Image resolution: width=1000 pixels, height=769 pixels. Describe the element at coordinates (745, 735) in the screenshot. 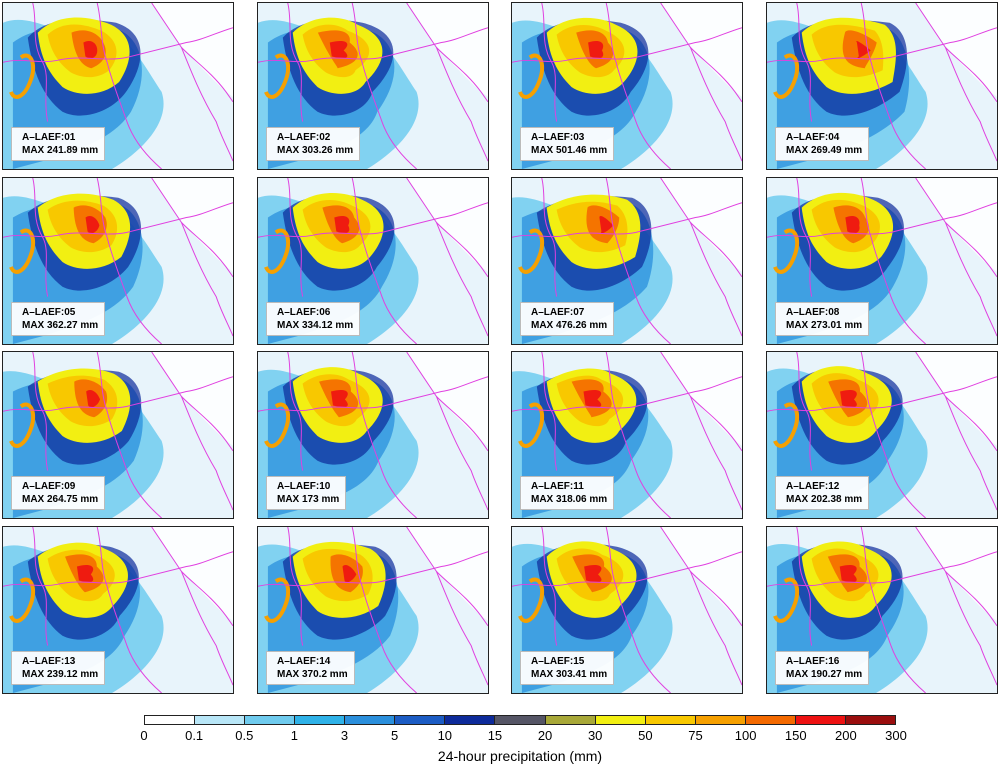

I see `colorbar-tick-label: 100` at that location.